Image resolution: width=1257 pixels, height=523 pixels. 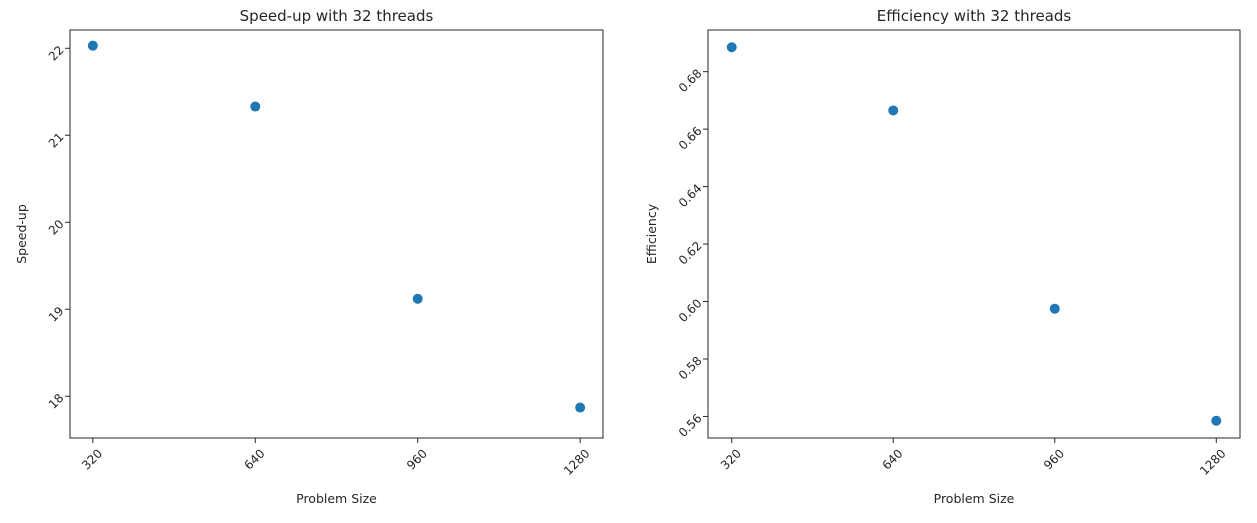 I want to click on chart-title: Efficiency with 32 threads, so click(x=974, y=16).